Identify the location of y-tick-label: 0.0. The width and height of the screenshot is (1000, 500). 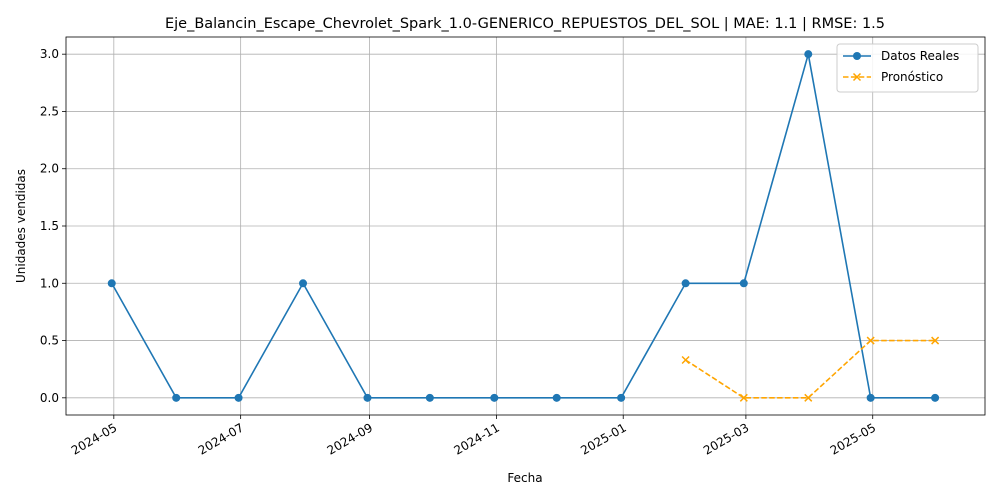
(49, 398).